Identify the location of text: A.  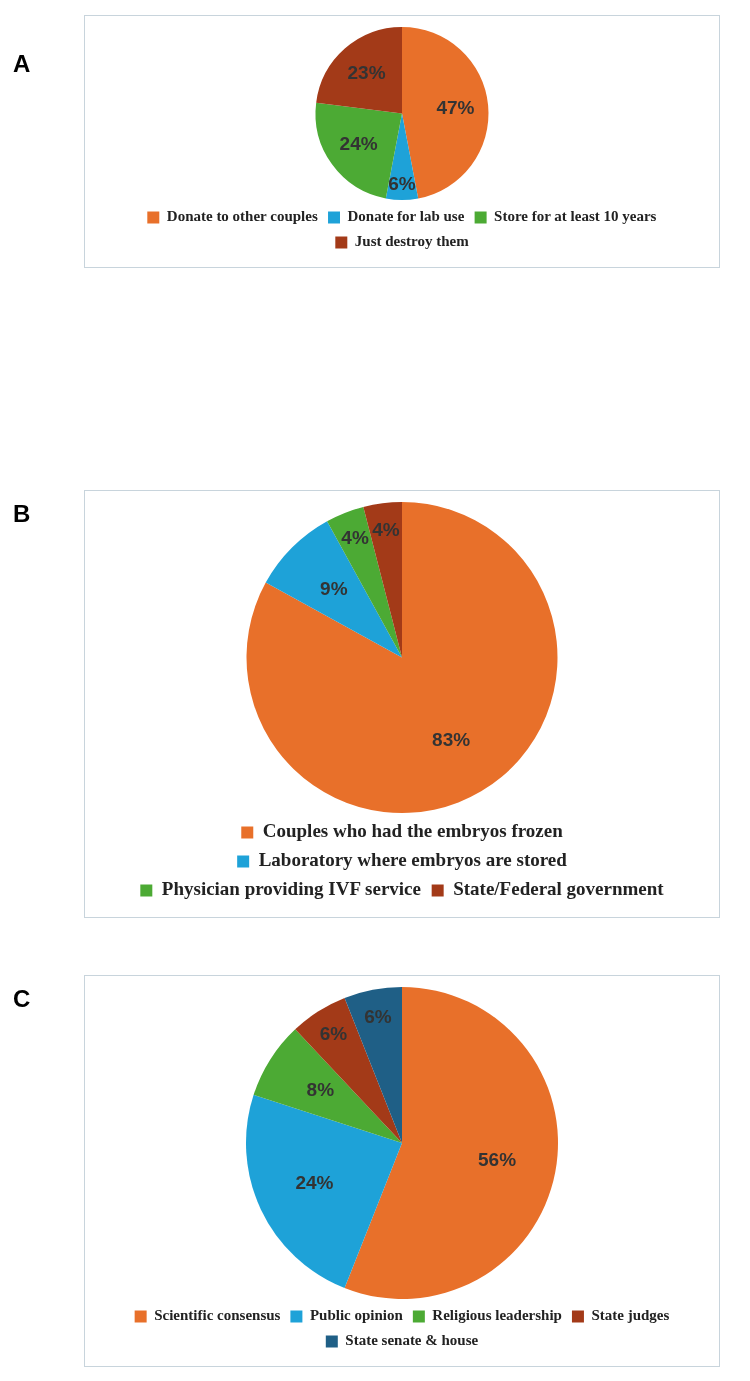
(22, 64).